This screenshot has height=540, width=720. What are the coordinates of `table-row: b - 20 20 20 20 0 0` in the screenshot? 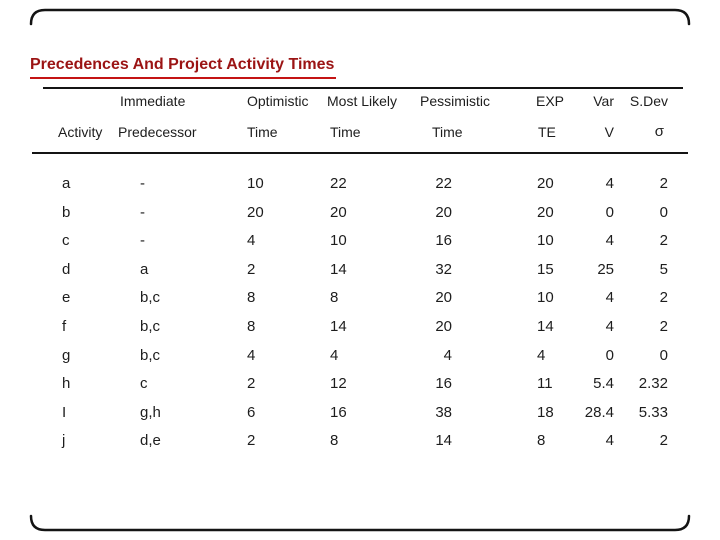 It's located at (360, 213).